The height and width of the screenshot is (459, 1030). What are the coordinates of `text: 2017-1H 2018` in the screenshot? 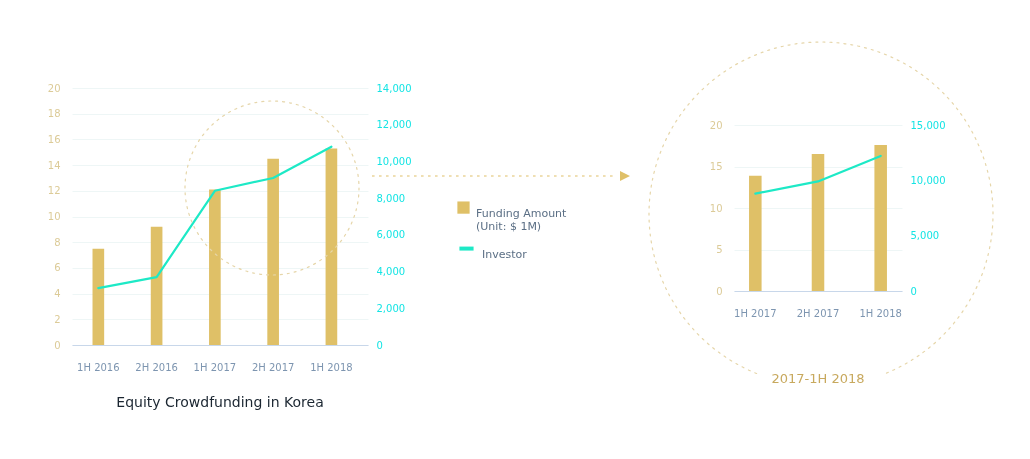 It's located at (818, 378).